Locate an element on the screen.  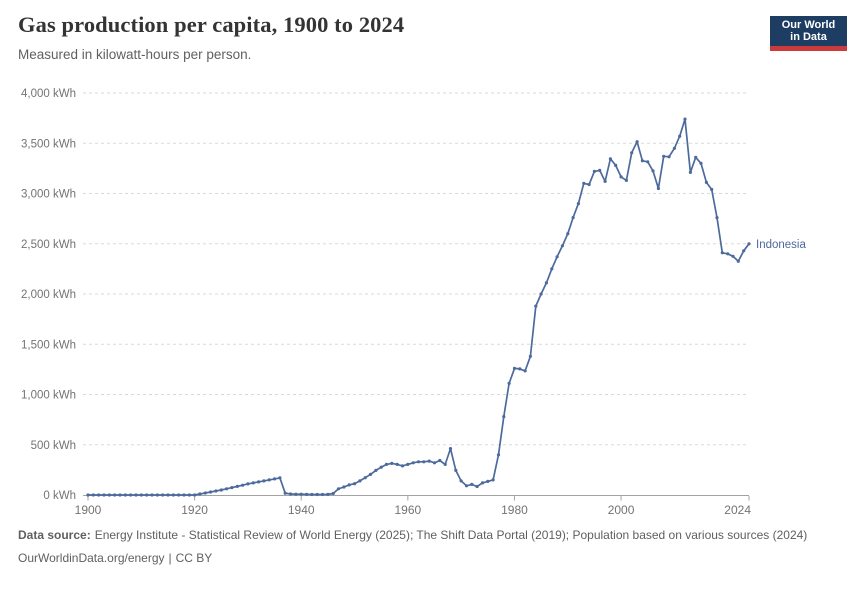
owid-logo: Our World in Data is located at coordinates (808, 33).